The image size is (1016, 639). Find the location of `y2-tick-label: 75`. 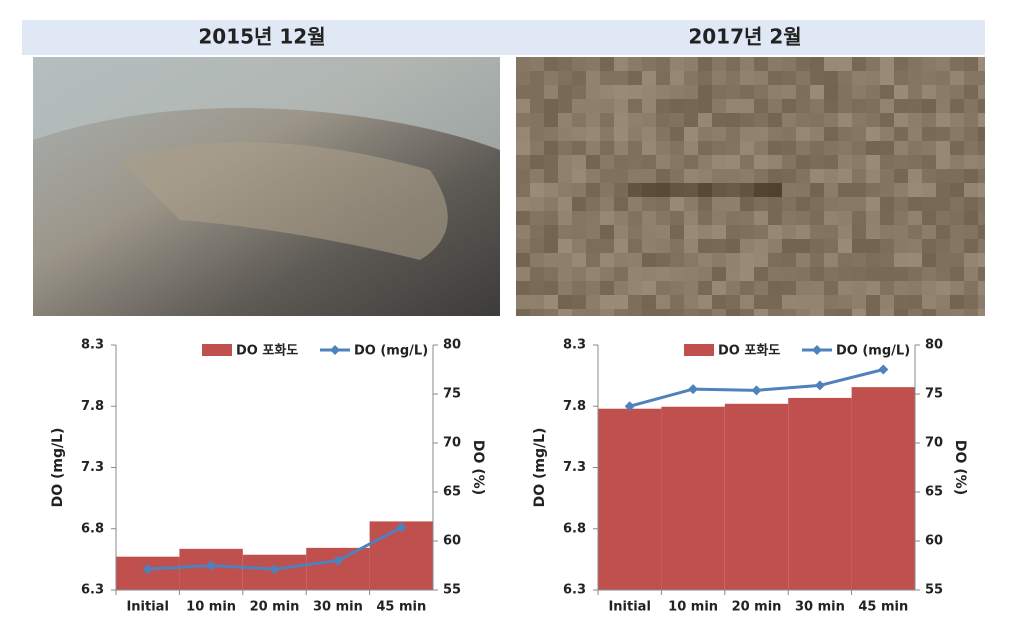

y2-tick-label: 75 is located at coordinates (452, 394).